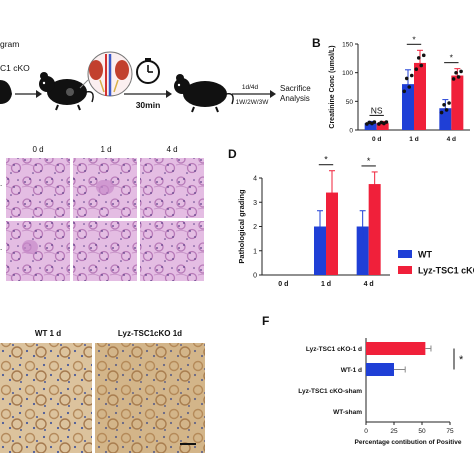 Image resolution: width=474 pixels, height=474 pixels. I want to click on he-tile-ko-4d, so click(172, 251).